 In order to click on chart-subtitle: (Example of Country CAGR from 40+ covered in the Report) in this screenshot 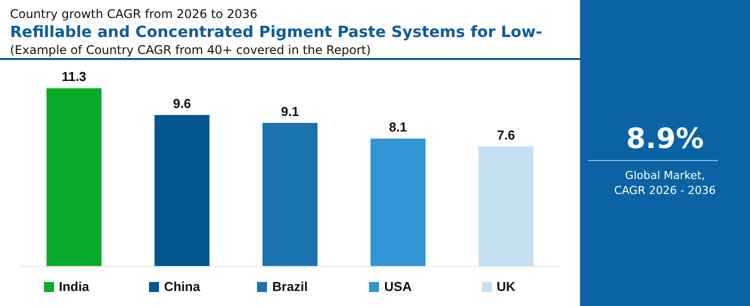, I will do `click(191, 50)`.